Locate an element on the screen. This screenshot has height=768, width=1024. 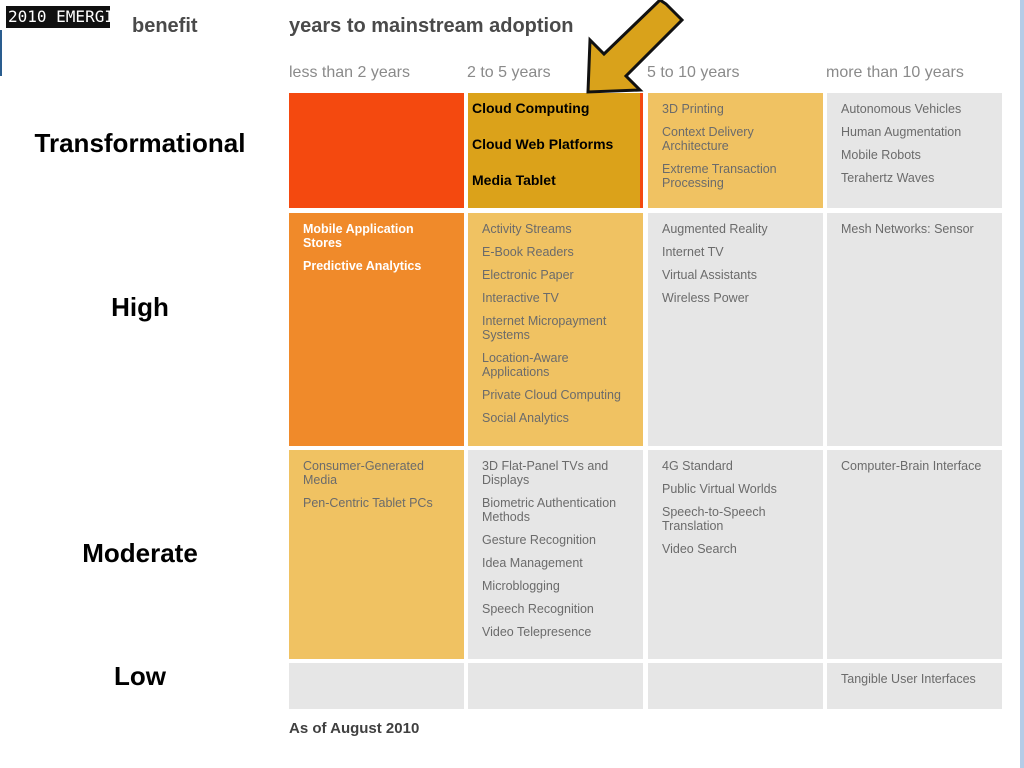
technology-item: E-Book Readers is located at coordinates (528, 252).